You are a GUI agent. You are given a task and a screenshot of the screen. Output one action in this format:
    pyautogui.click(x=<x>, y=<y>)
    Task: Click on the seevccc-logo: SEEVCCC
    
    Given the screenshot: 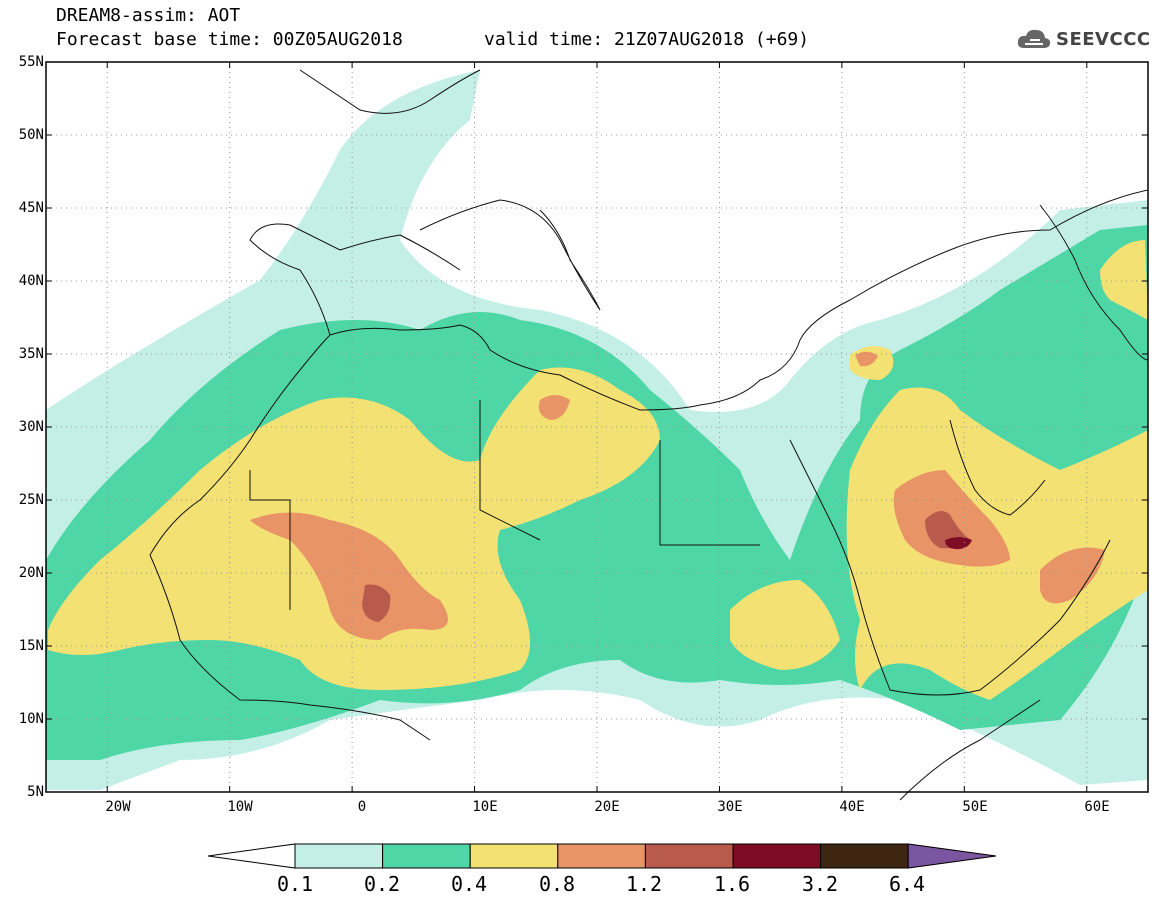 What is the action you would take?
    pyautogui.click(x=1083, y=39)
    